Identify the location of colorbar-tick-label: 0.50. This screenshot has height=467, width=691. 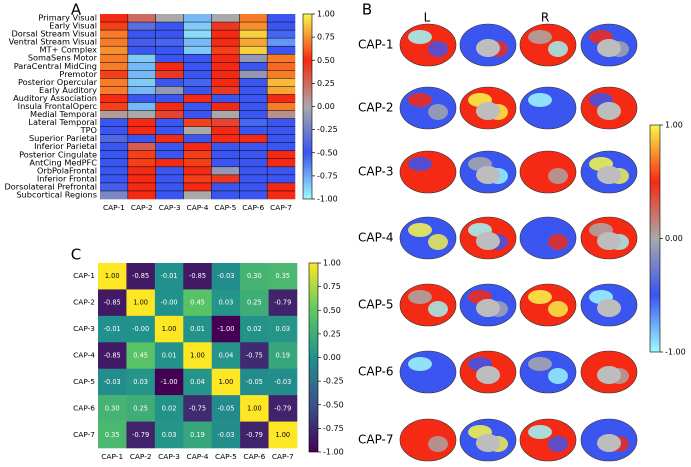
(326, 60).